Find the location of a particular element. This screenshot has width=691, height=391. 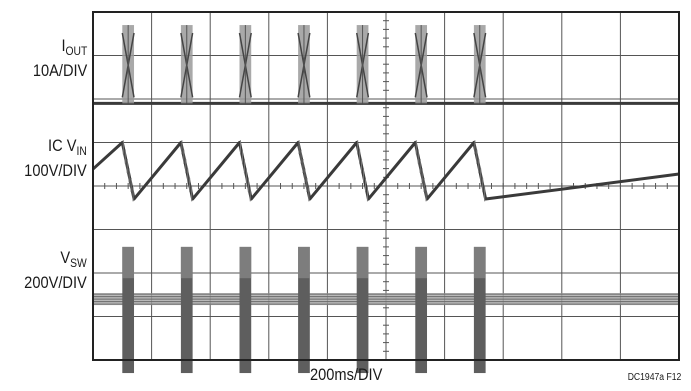

iout-name-main: I is located at coordinates (63, 45).